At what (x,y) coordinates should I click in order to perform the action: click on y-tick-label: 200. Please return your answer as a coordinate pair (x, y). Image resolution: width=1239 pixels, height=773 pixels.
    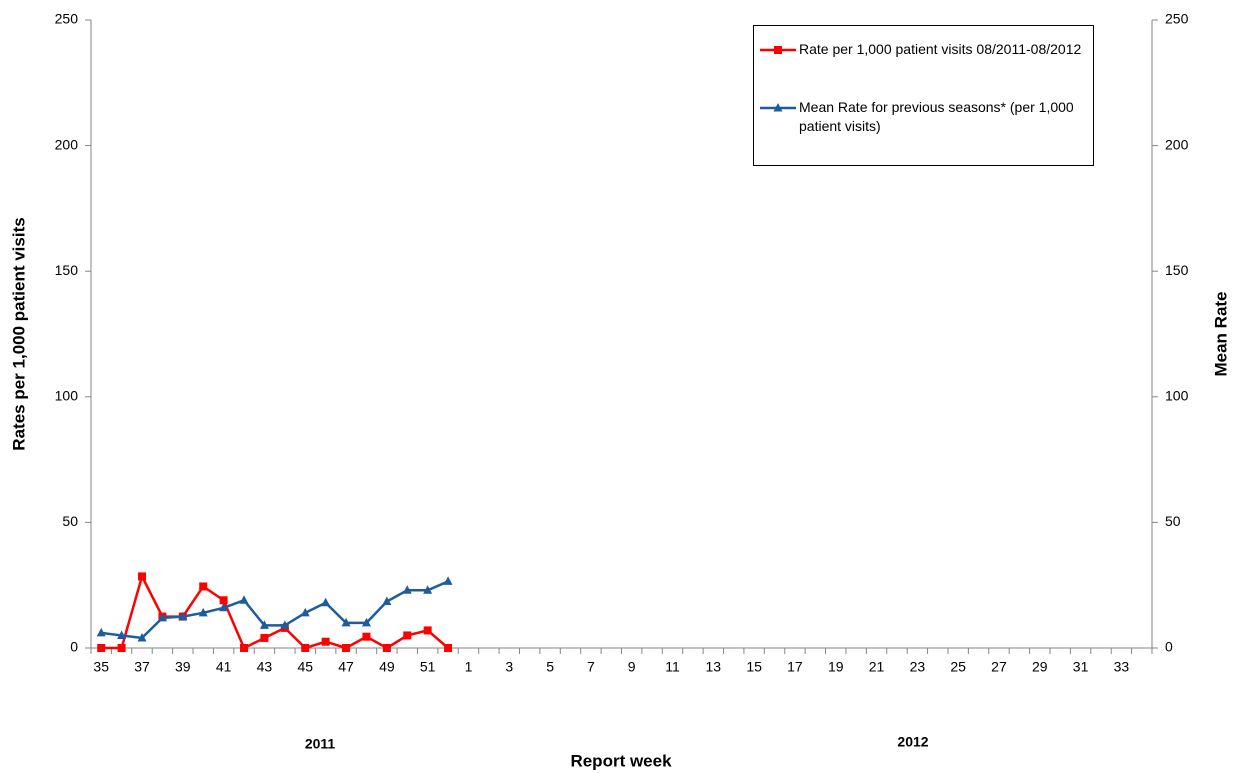
    Looking at the image, I should click on (67, 144).